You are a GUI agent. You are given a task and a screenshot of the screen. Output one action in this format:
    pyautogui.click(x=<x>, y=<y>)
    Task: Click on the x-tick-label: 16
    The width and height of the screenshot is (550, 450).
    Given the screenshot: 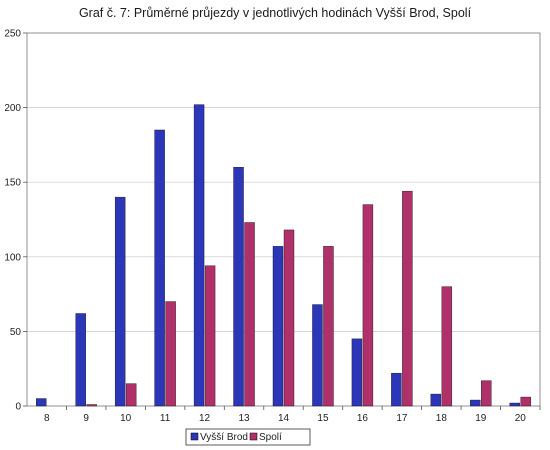 What is the action you would take?
    pyautogui.click(x=363, y=418)
    